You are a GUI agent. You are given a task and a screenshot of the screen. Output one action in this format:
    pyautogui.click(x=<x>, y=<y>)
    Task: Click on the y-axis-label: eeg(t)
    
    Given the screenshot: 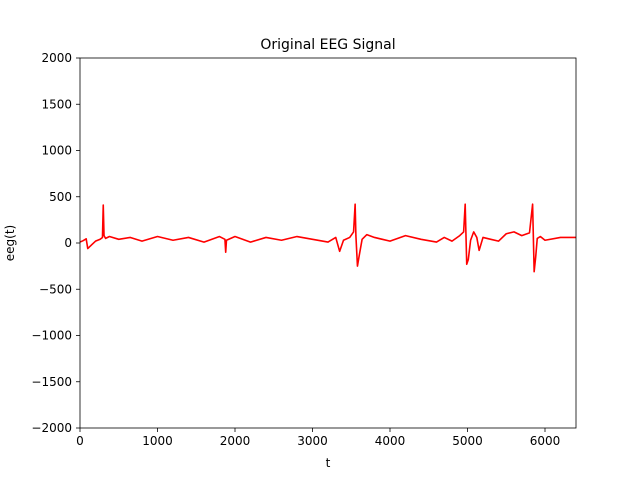 What is the action you would take?
    pyautogui.click(x=10, y=243)
    